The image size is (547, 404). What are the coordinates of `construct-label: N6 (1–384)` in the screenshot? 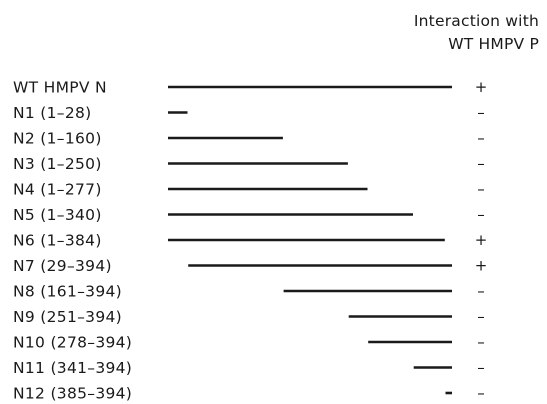 It's located at (57, 241).